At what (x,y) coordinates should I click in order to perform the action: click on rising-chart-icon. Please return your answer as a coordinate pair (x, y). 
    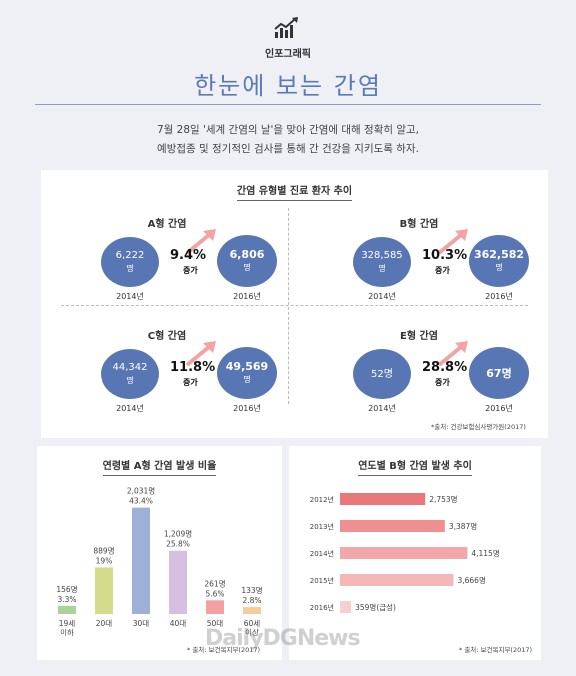
    Looking at the image, I should click on (286, 27).